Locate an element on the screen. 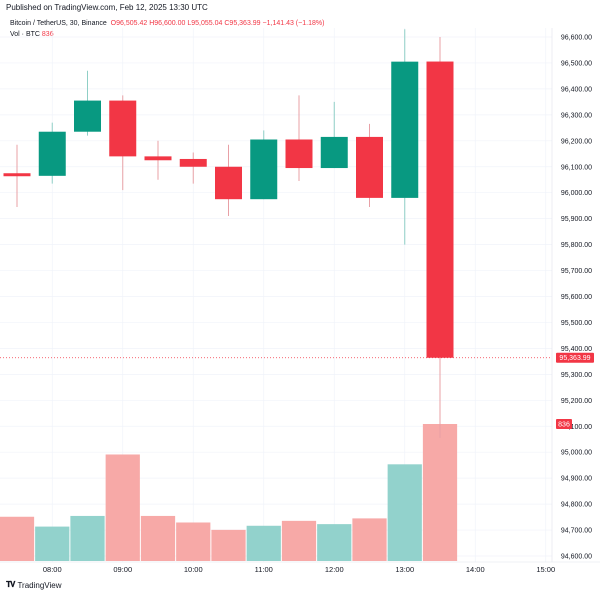 The width and height of the screenshot is (600, 595). volume-badge: 836 is located at coordinates (564, 424).